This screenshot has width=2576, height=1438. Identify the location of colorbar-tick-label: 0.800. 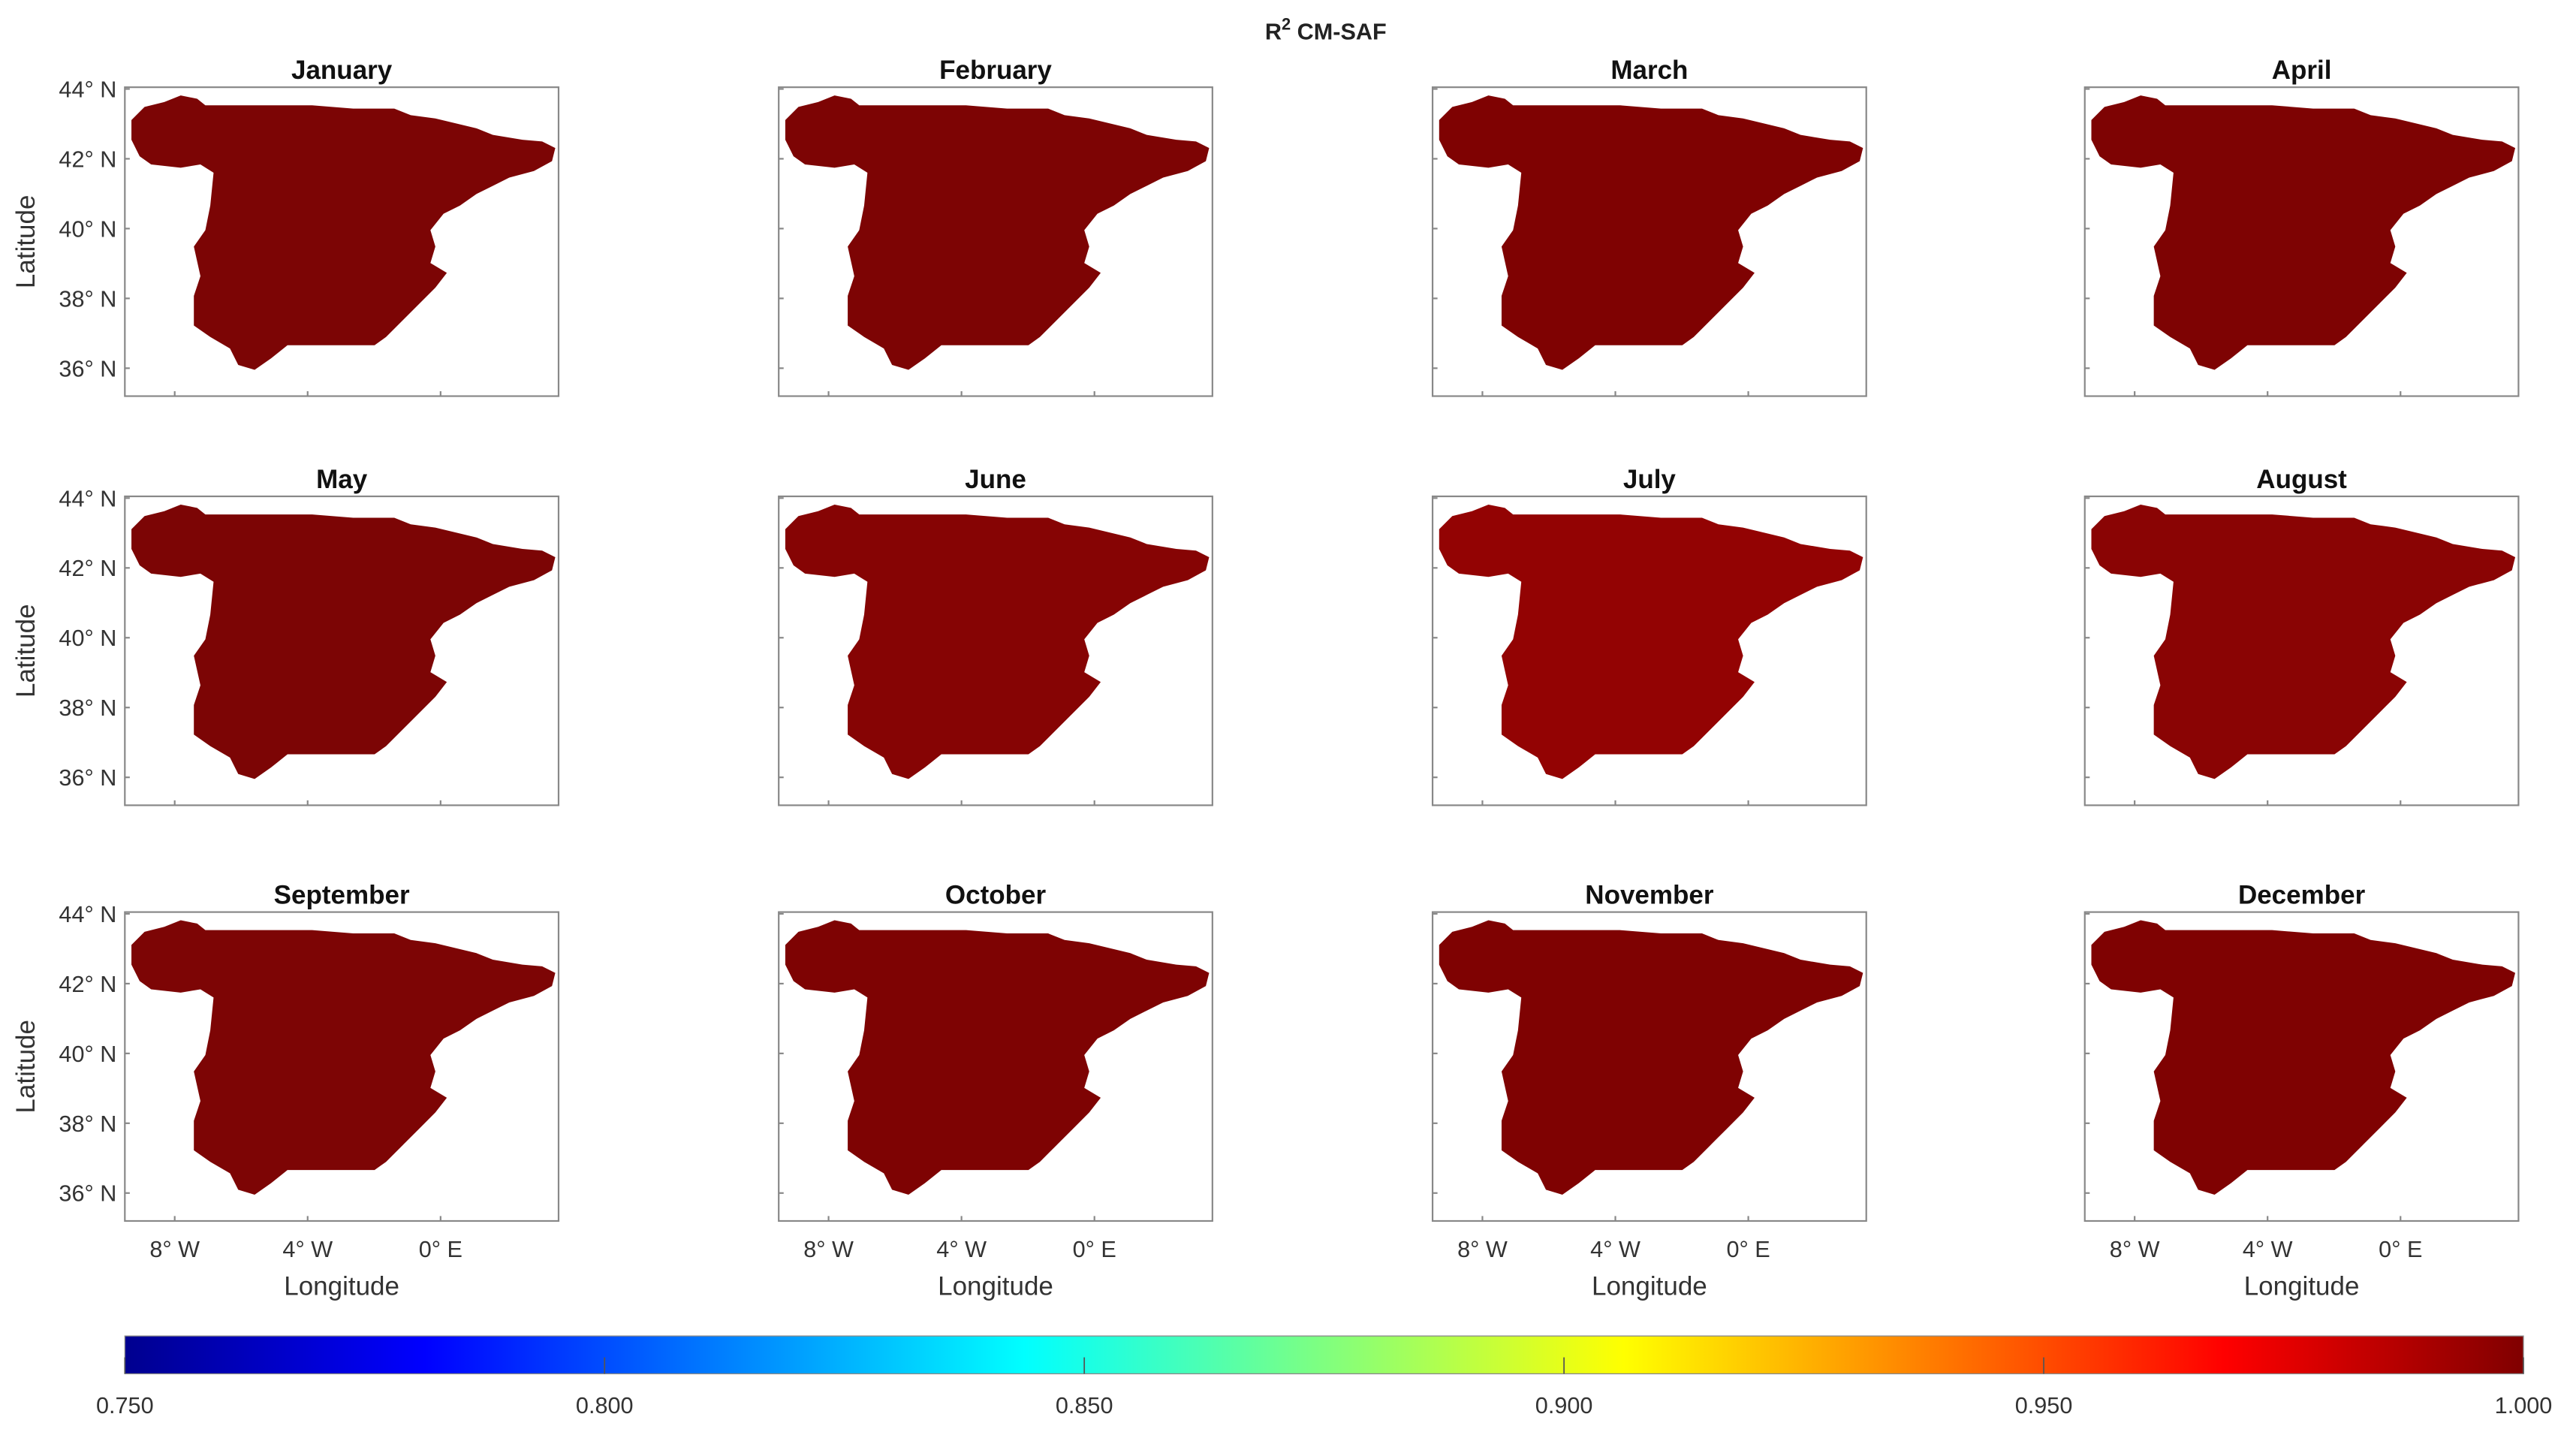
(605, 1405).